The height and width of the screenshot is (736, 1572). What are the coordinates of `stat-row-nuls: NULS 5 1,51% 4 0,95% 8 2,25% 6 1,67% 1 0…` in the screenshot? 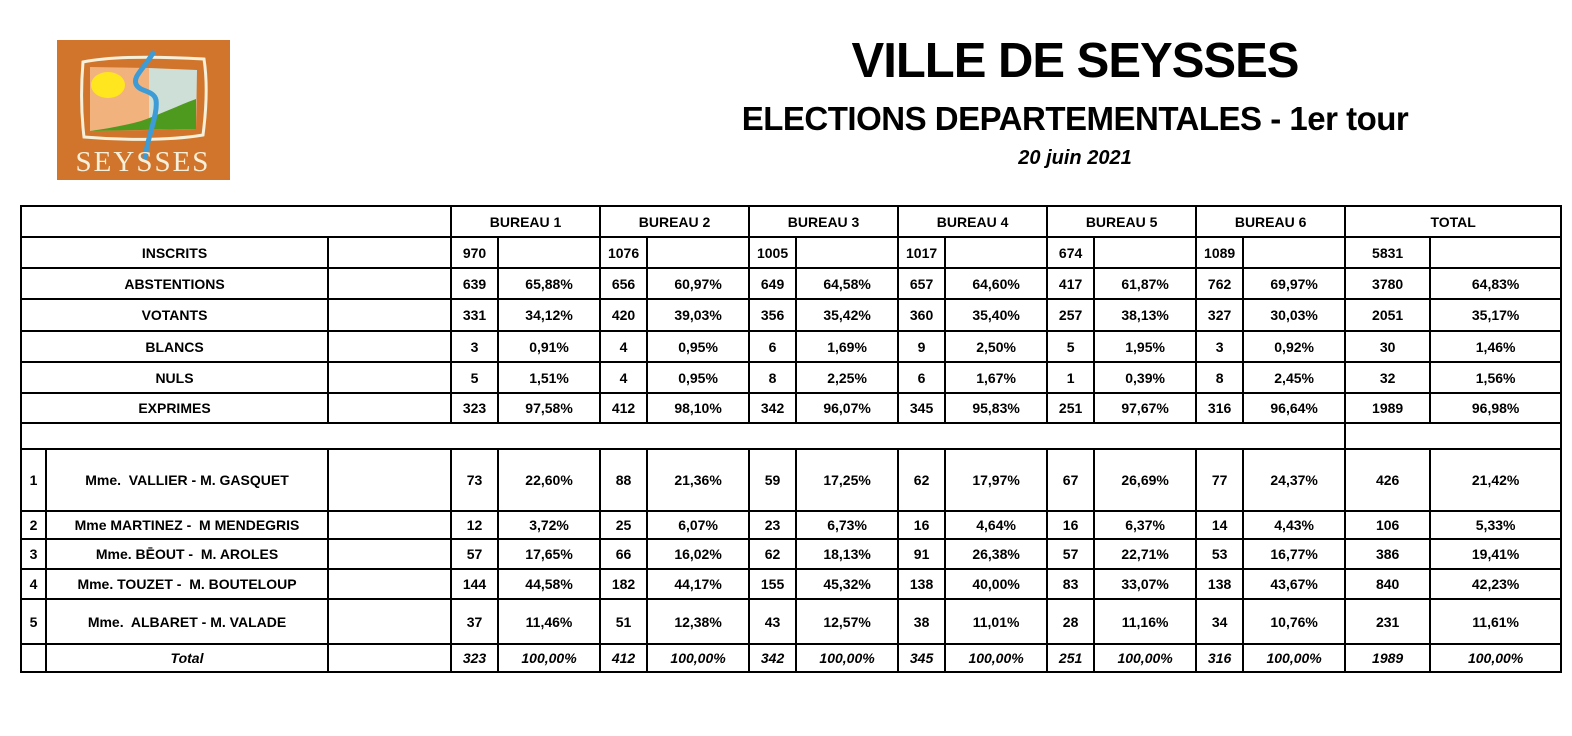 It's located at (791, 377).